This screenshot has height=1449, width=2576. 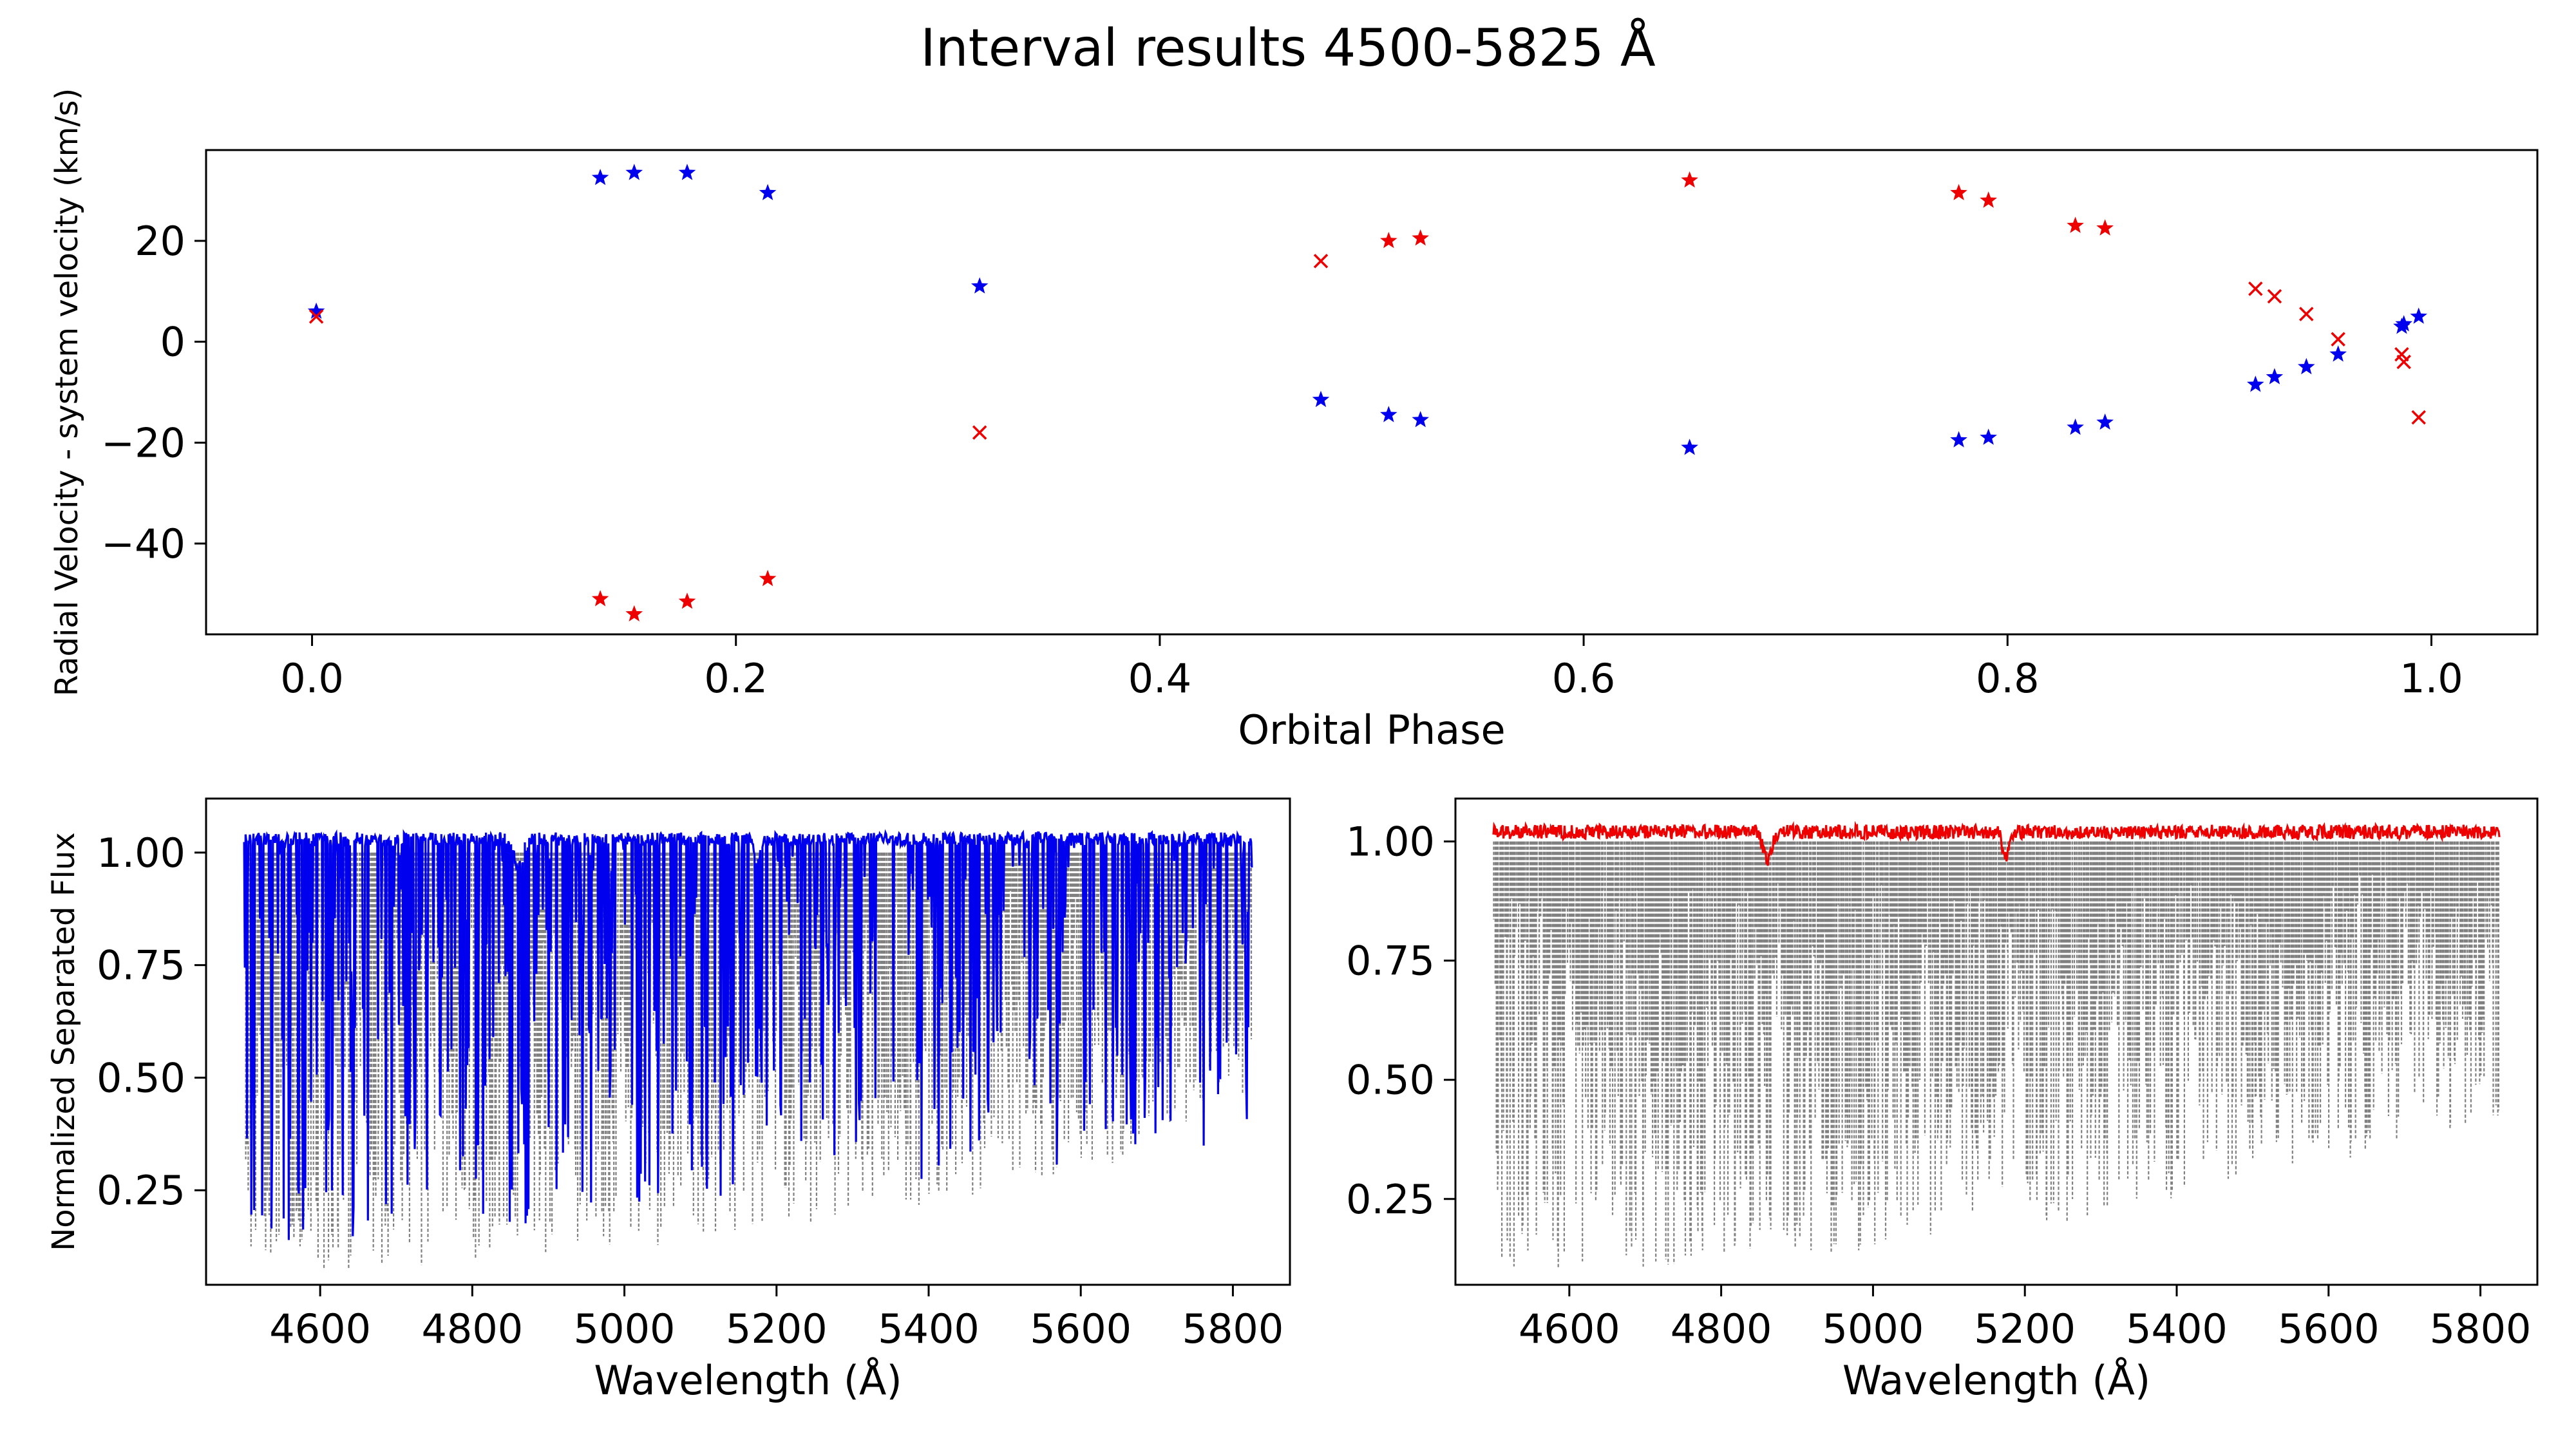 What do you see at coordinates (2008, 679) in the screenshot?
I see `x-tick-label: 0.8` at bounding box center [2008, 679].